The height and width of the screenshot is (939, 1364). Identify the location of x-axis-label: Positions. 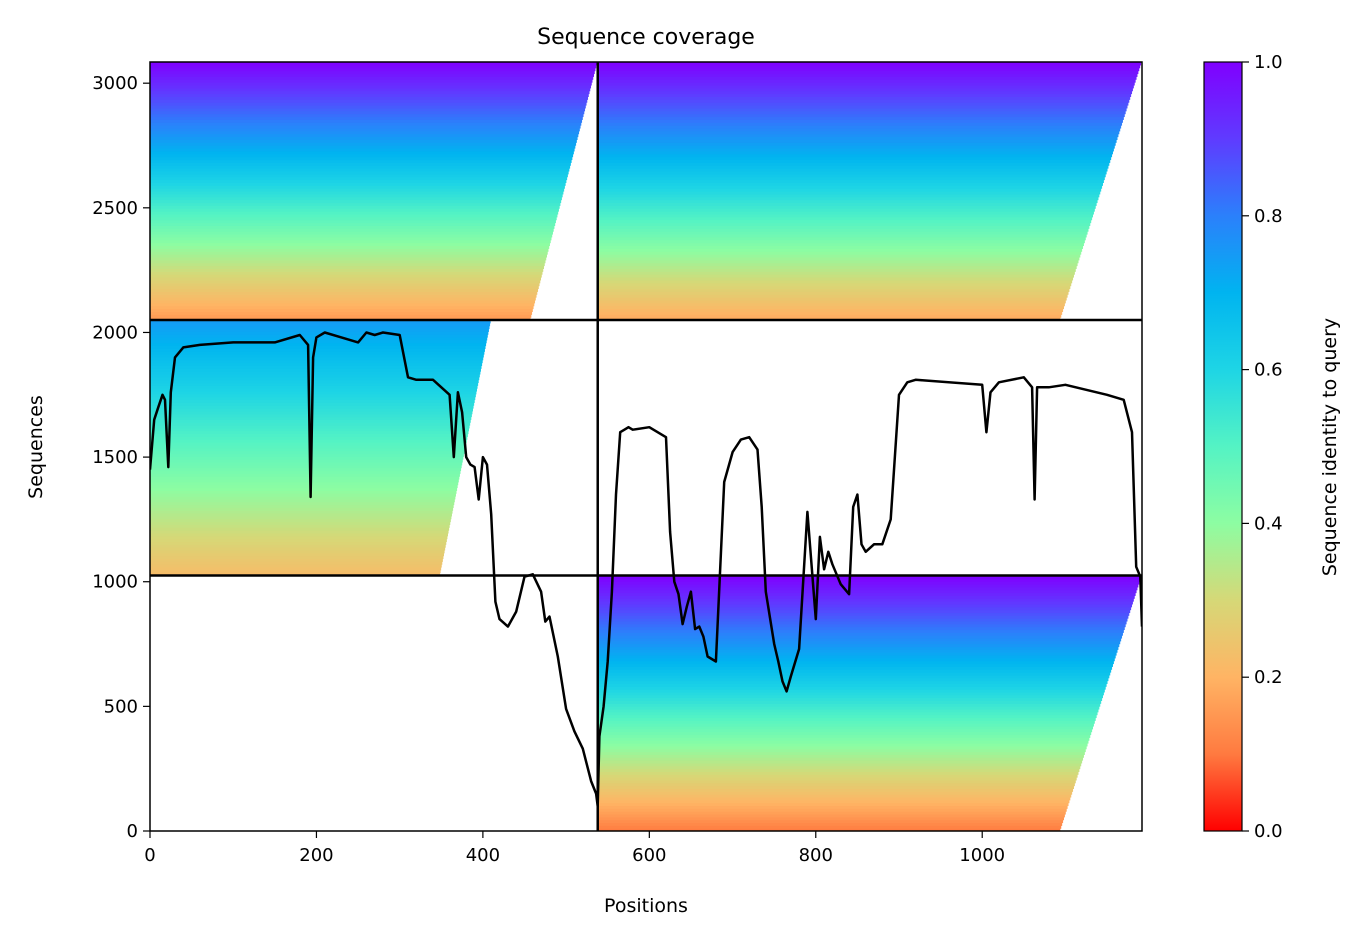
(646, 906).